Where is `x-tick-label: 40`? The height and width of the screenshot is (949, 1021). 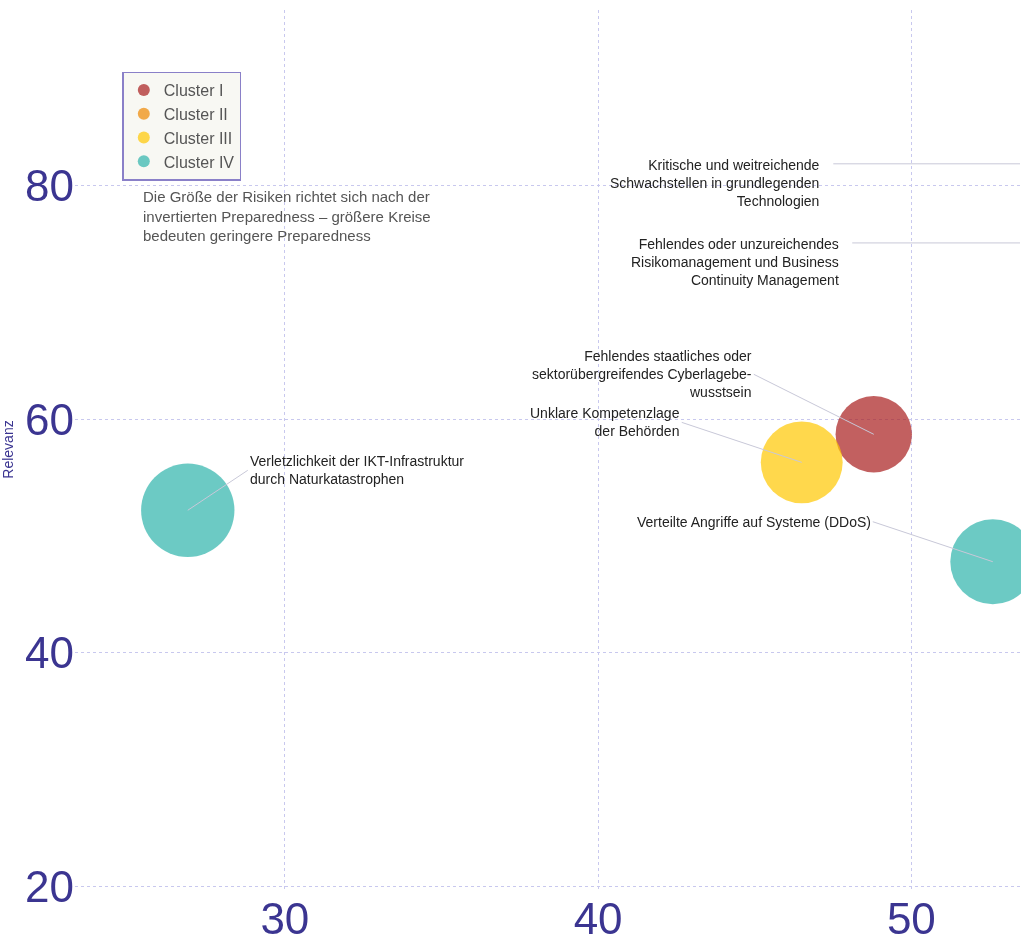 x-tick-label: 40 is located at coordinates (598, 918).